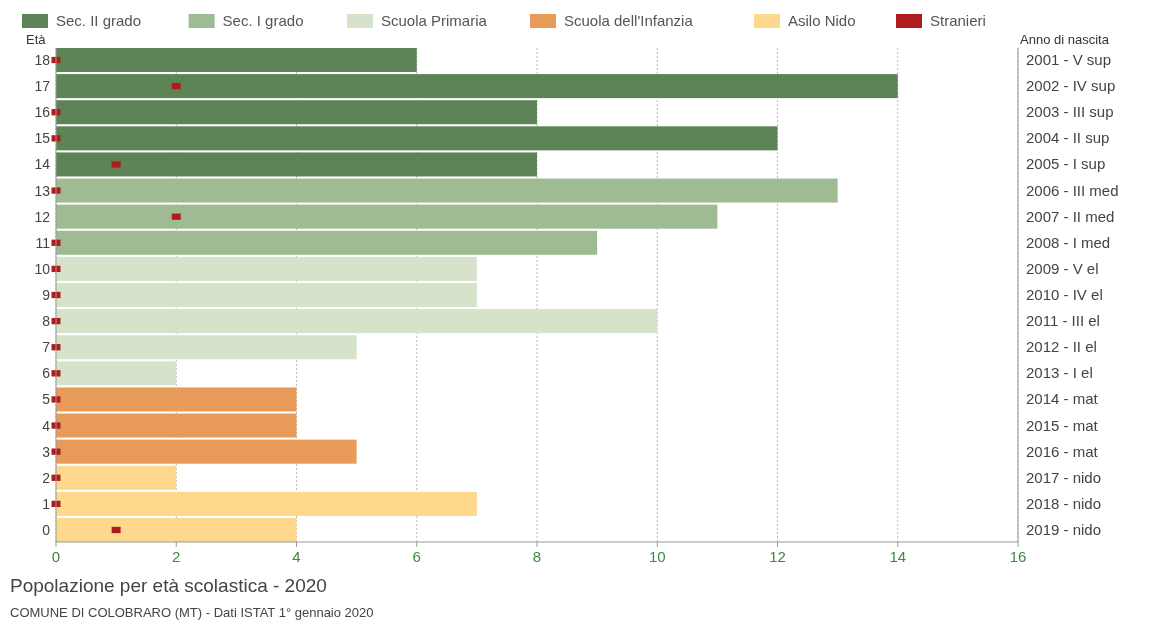 This screenshot has height=630, width=1166. What do you see at coordinates (1064, 529) in the screenshot?
I see `y2-tick-label: 2019 - nido` at bounding box center [1064, 529].